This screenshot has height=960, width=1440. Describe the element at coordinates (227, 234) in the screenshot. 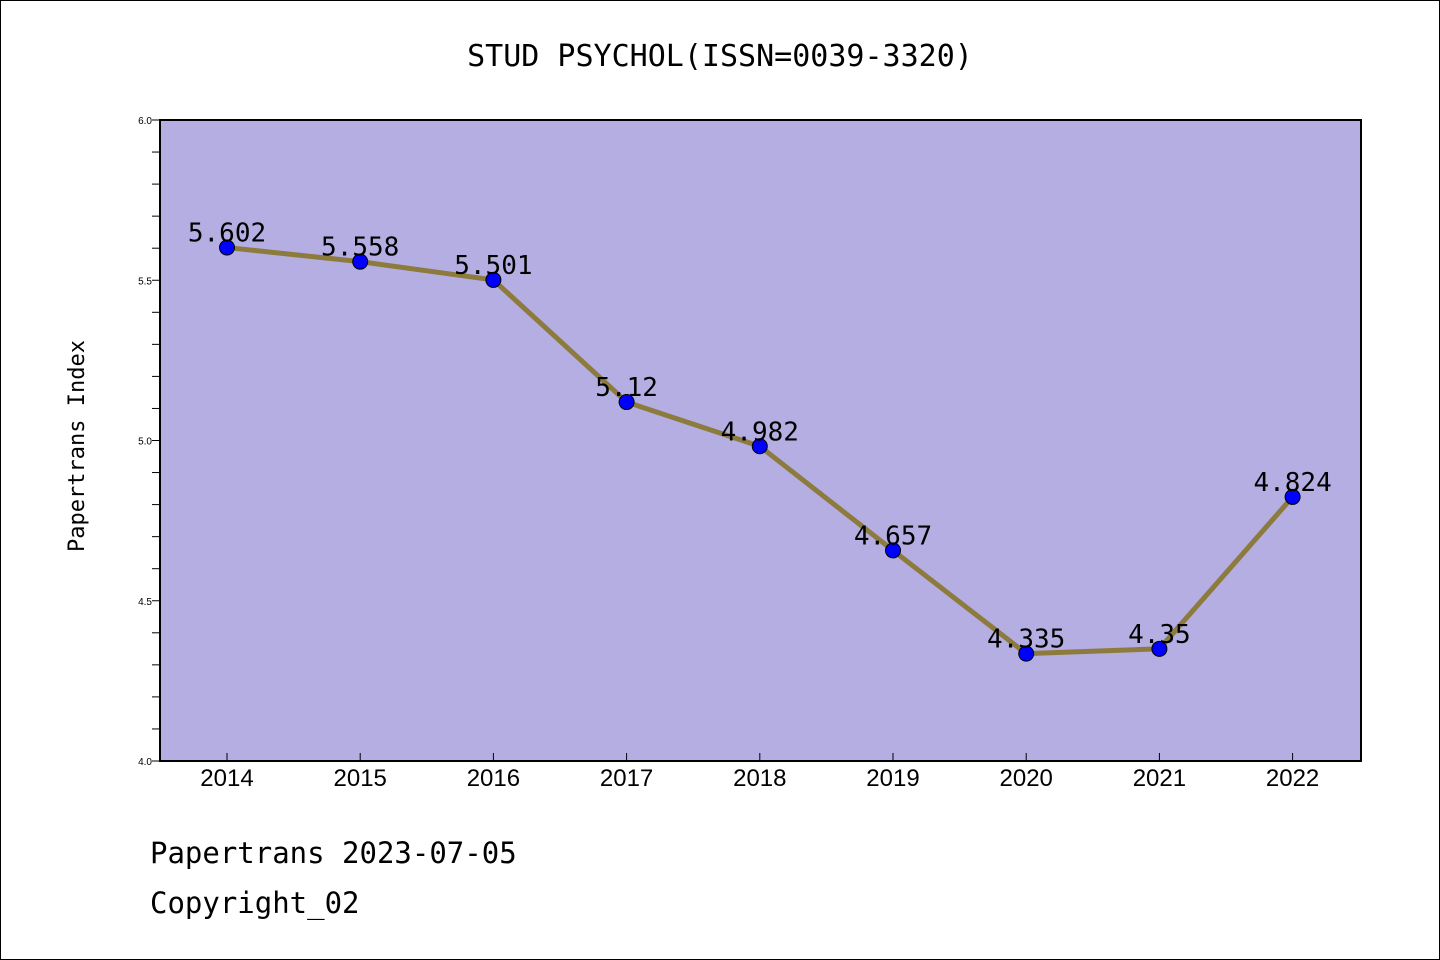

I see `data-label: 5.602` at that location.